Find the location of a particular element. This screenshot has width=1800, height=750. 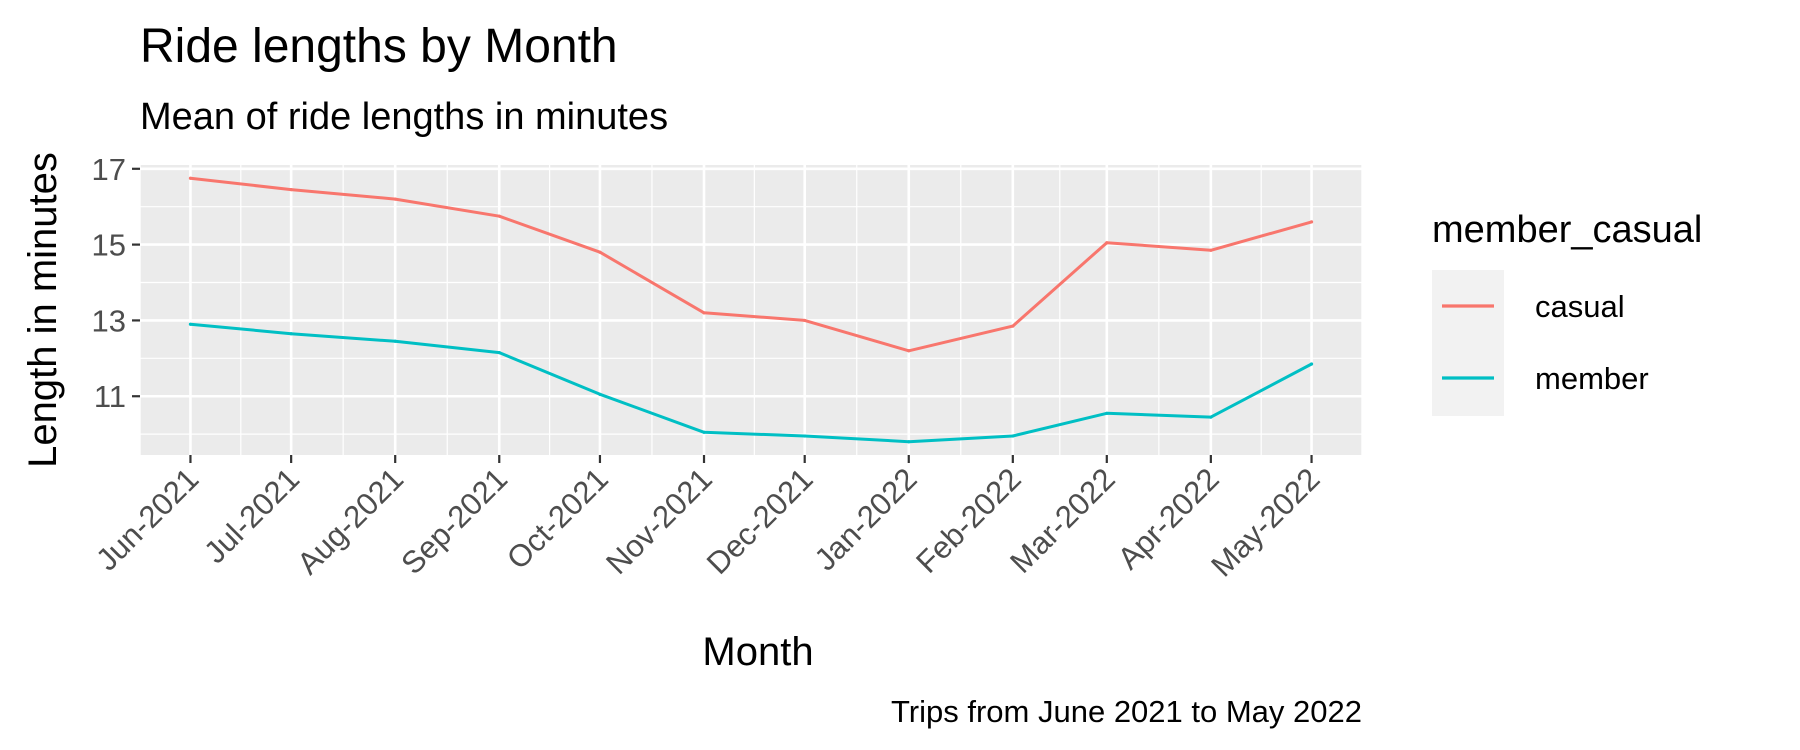

x-tick-label: Jan-2022 is located at coordinates (866, 519).